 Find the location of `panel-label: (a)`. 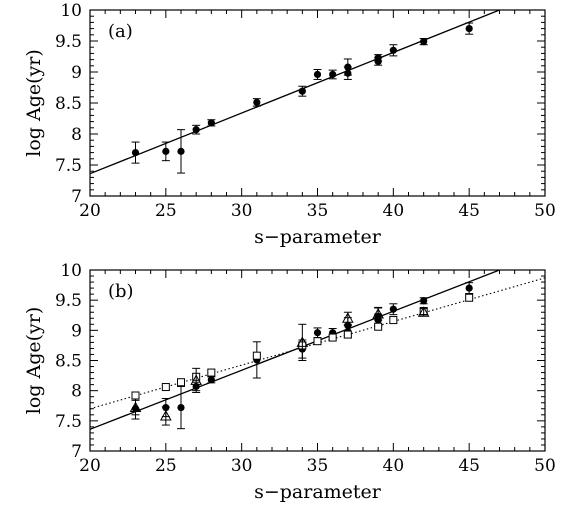

panel-label: (a) is located at coordinates (120, 31).